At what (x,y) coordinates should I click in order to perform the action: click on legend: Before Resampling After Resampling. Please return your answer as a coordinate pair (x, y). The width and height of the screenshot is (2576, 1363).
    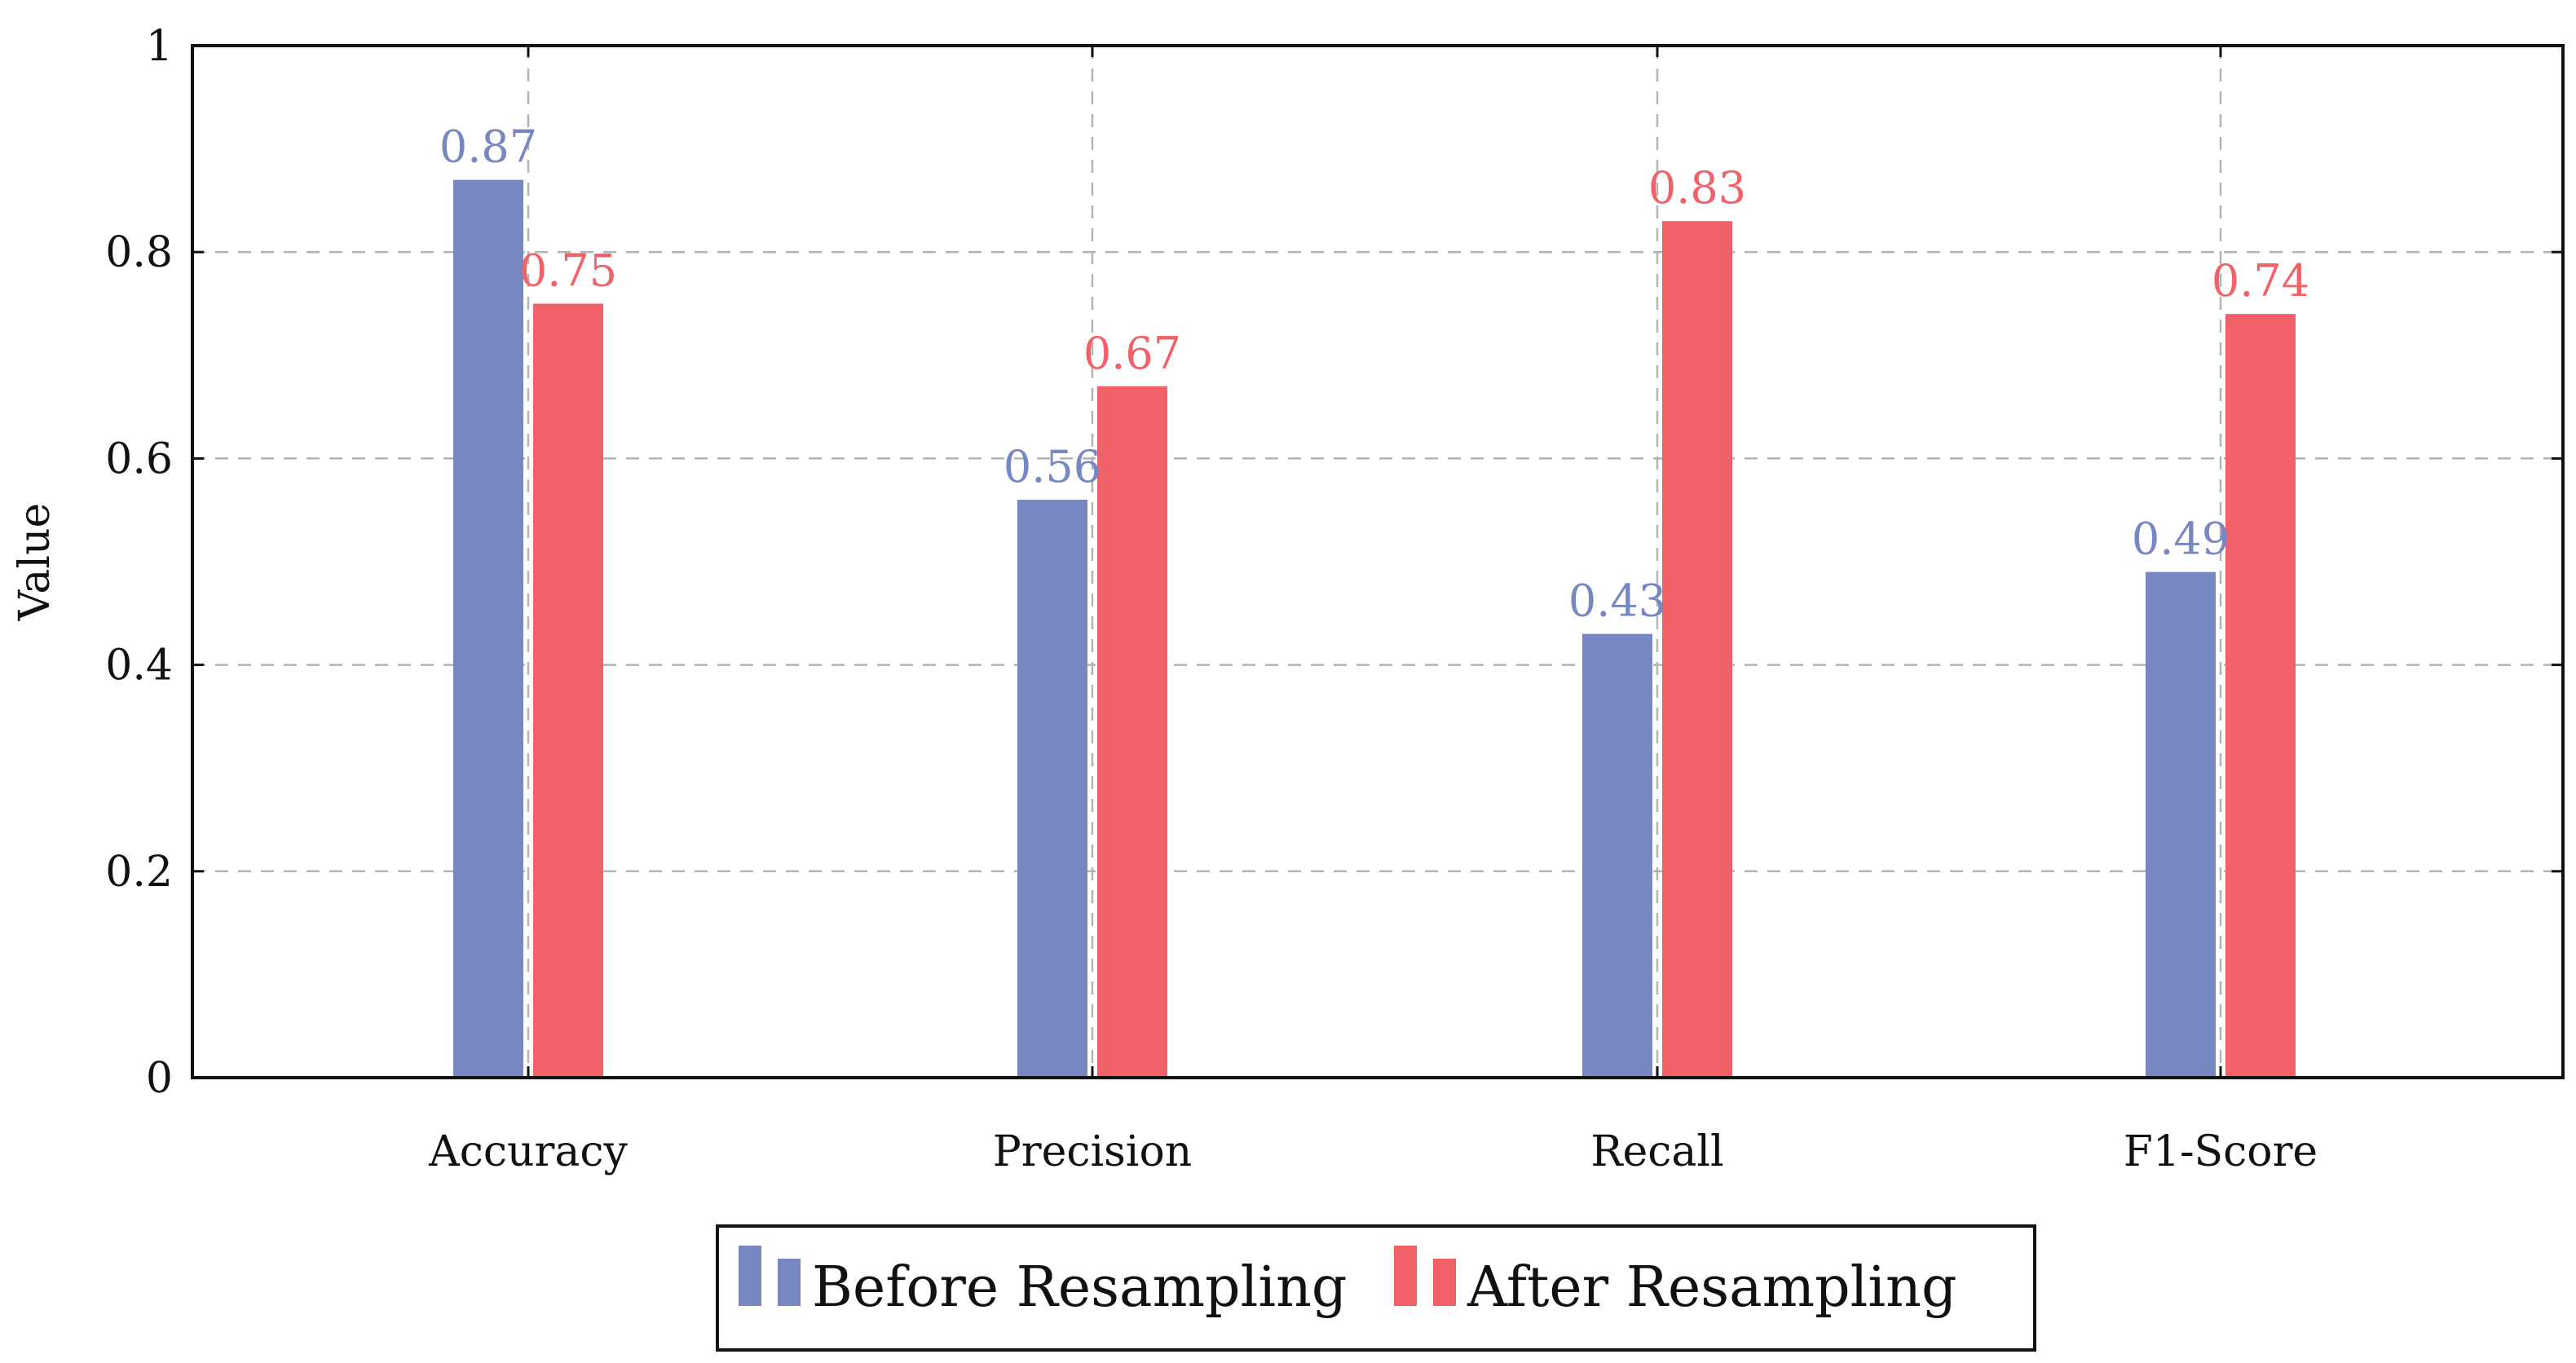
    Looking at the image, I should click on (1376, 1288).